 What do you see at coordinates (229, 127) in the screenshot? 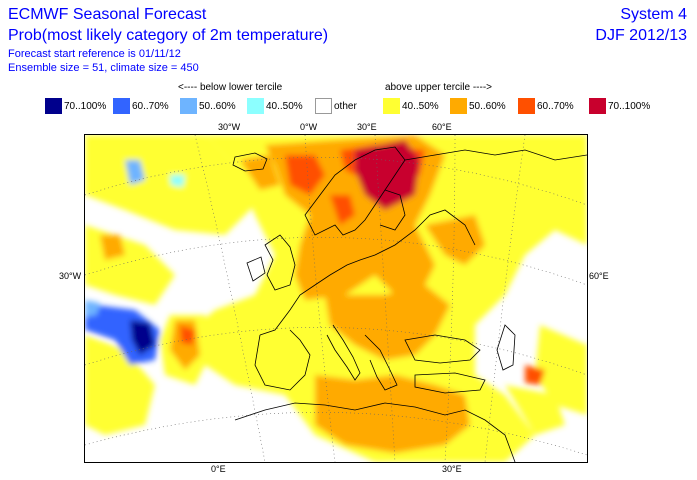
I see `top-axis-label: 30°W` at bounding box center [229, 127].